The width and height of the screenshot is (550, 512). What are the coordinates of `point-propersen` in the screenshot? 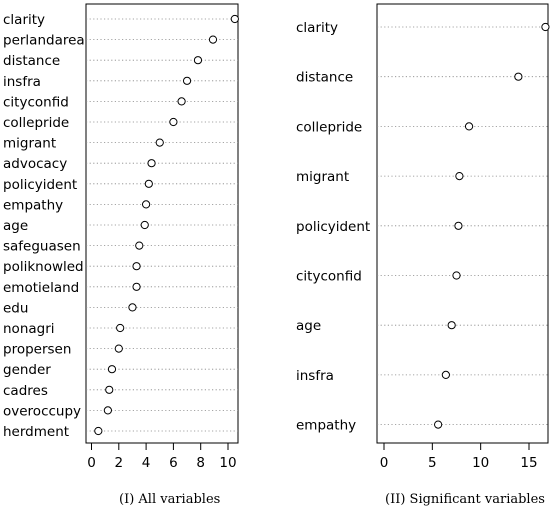 It's located at (118, 348).